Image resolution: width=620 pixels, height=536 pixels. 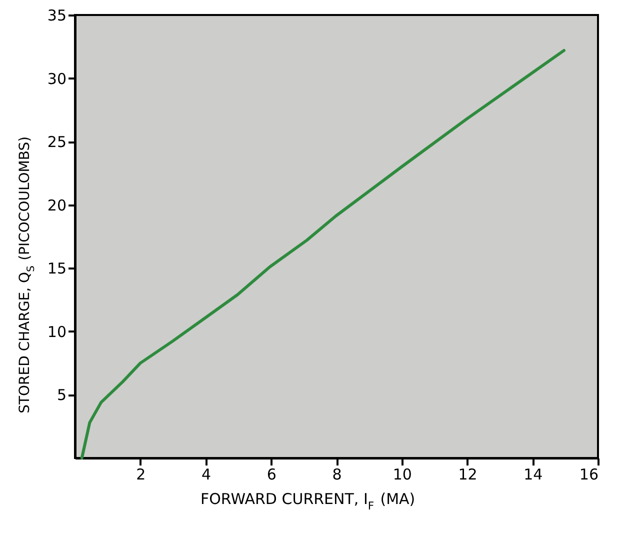 What do you see at coordinates (56, 15) in the screenshot?
I see `y-tick-label: 35` at bounding box center [56, 15].